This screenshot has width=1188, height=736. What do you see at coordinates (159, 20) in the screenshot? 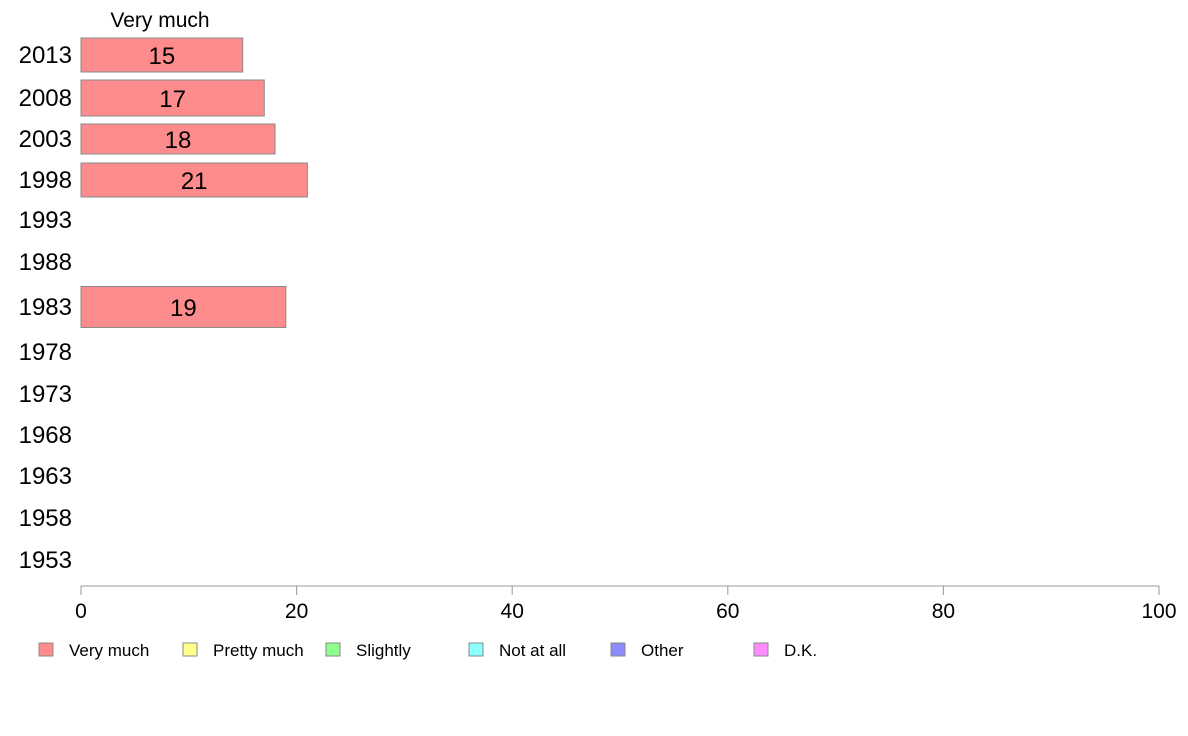
I see `series-header: Very much` at bounding box center [159, 20].